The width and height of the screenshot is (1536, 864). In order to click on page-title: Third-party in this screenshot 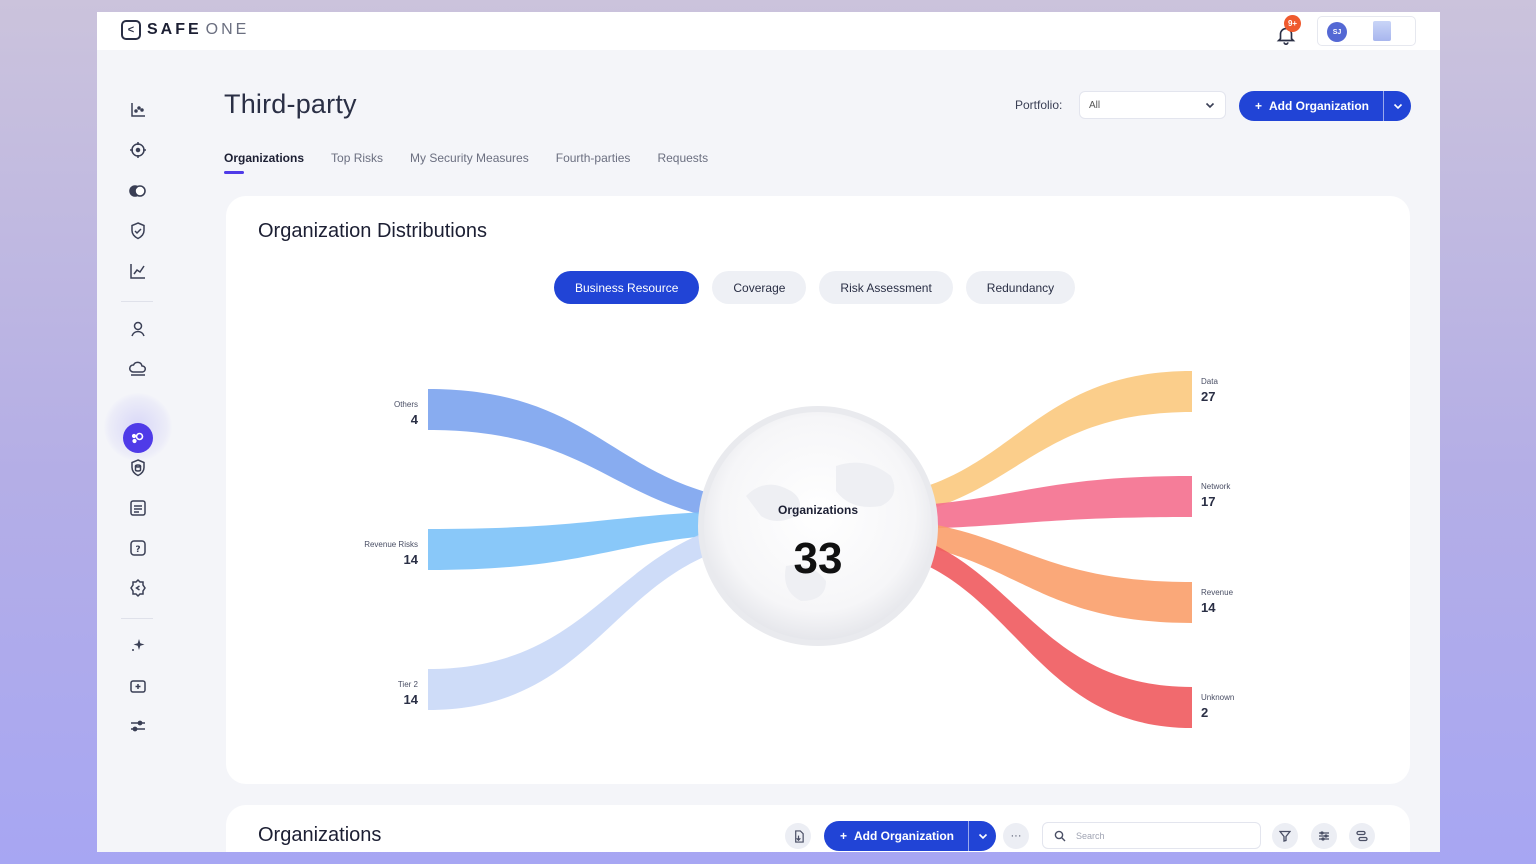, I will do `click(290, 104)`.